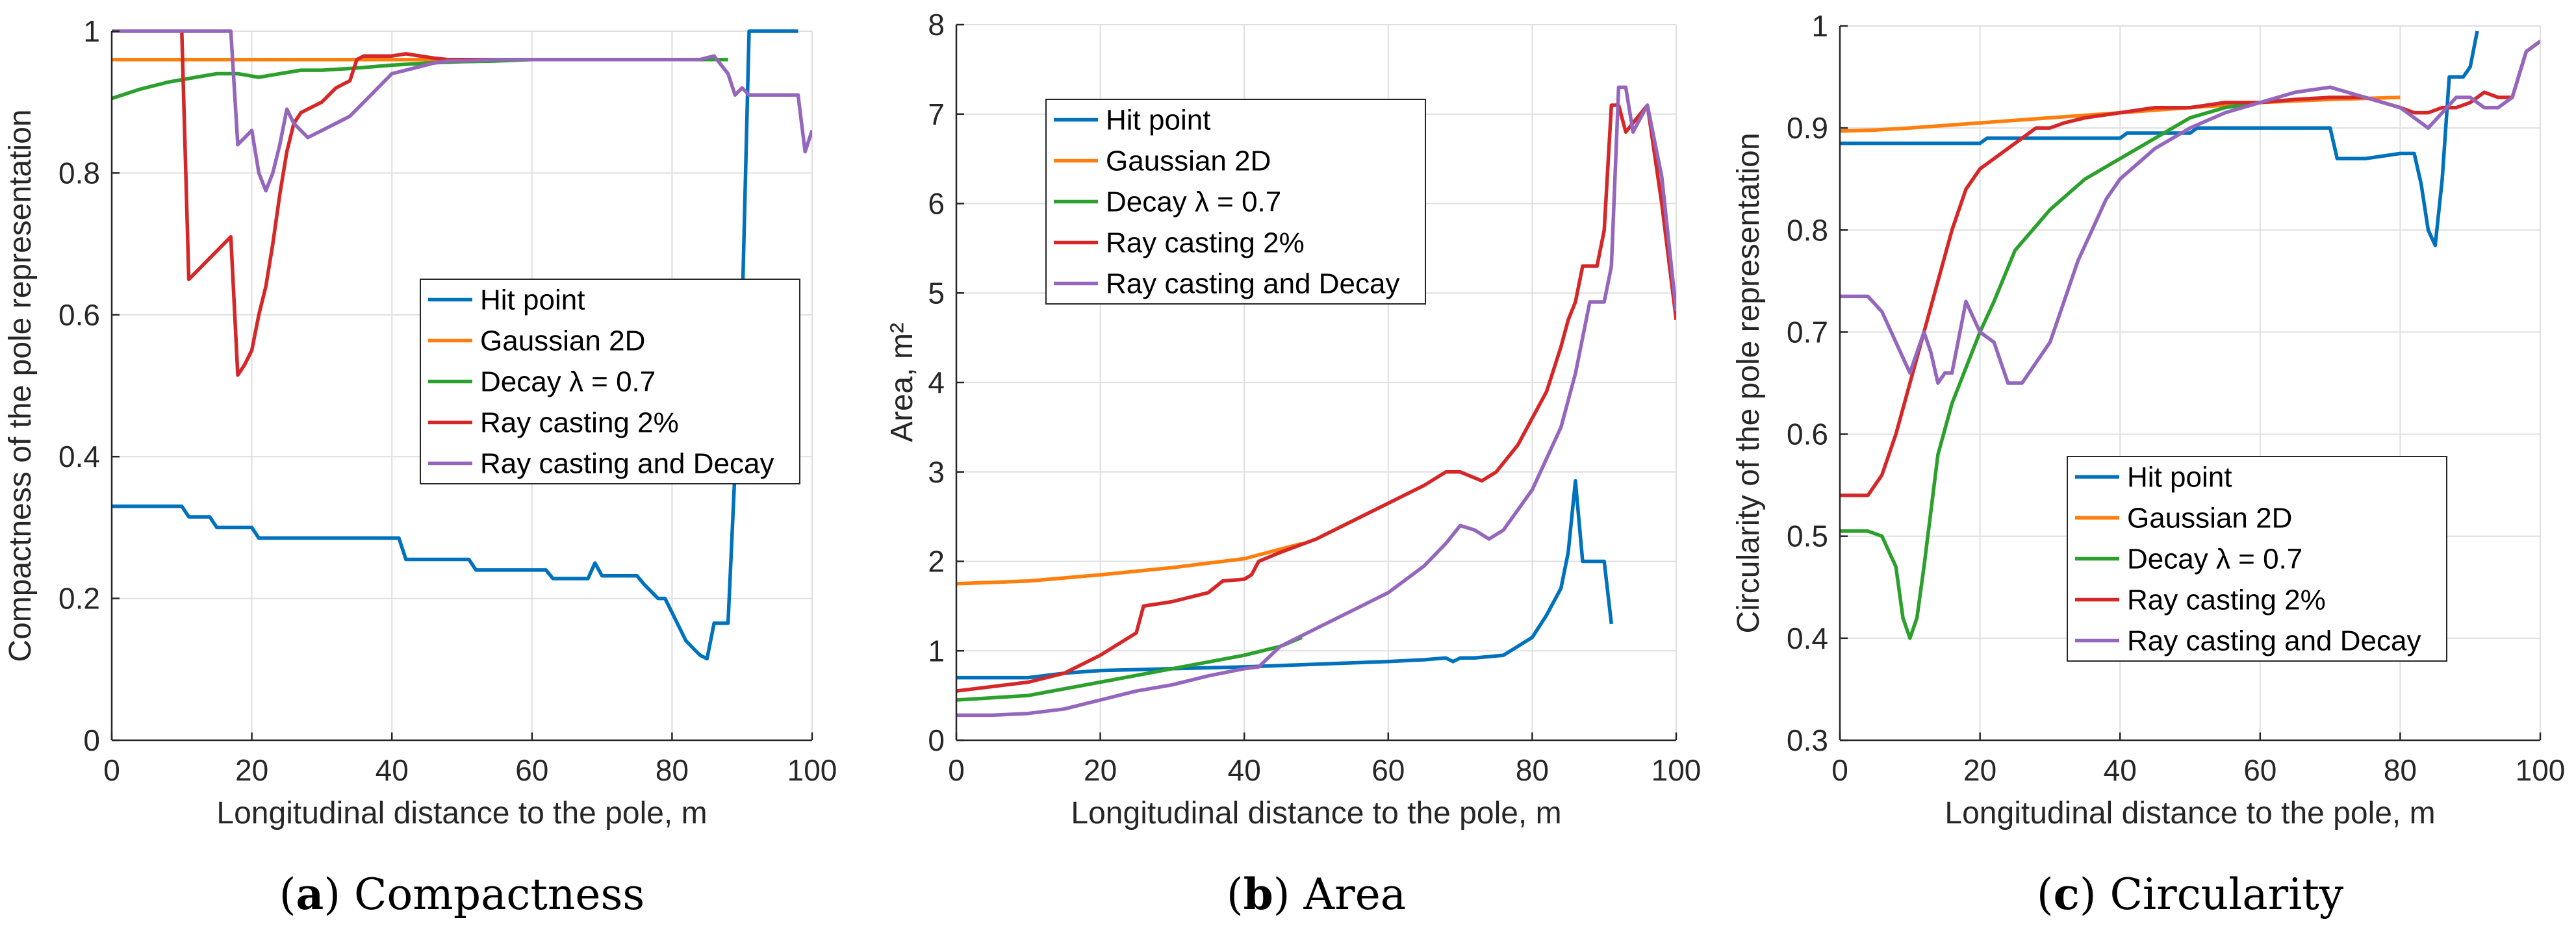 The height and width of the screenshot is (950, 2576). Describe the element at coordinates (20, 385) in the screenshot. I see `y-axis-label: Compactness of the pole representation` at that location.